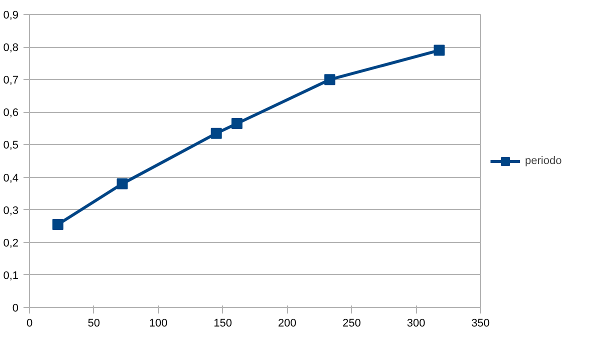 This screenshot has height=340, width=605. I want to click on y-tick-label: 0,5, so click(11, 146).